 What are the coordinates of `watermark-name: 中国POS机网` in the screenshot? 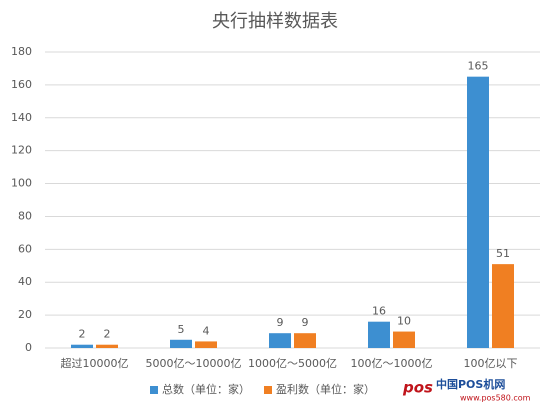 It's located at (470, 384).